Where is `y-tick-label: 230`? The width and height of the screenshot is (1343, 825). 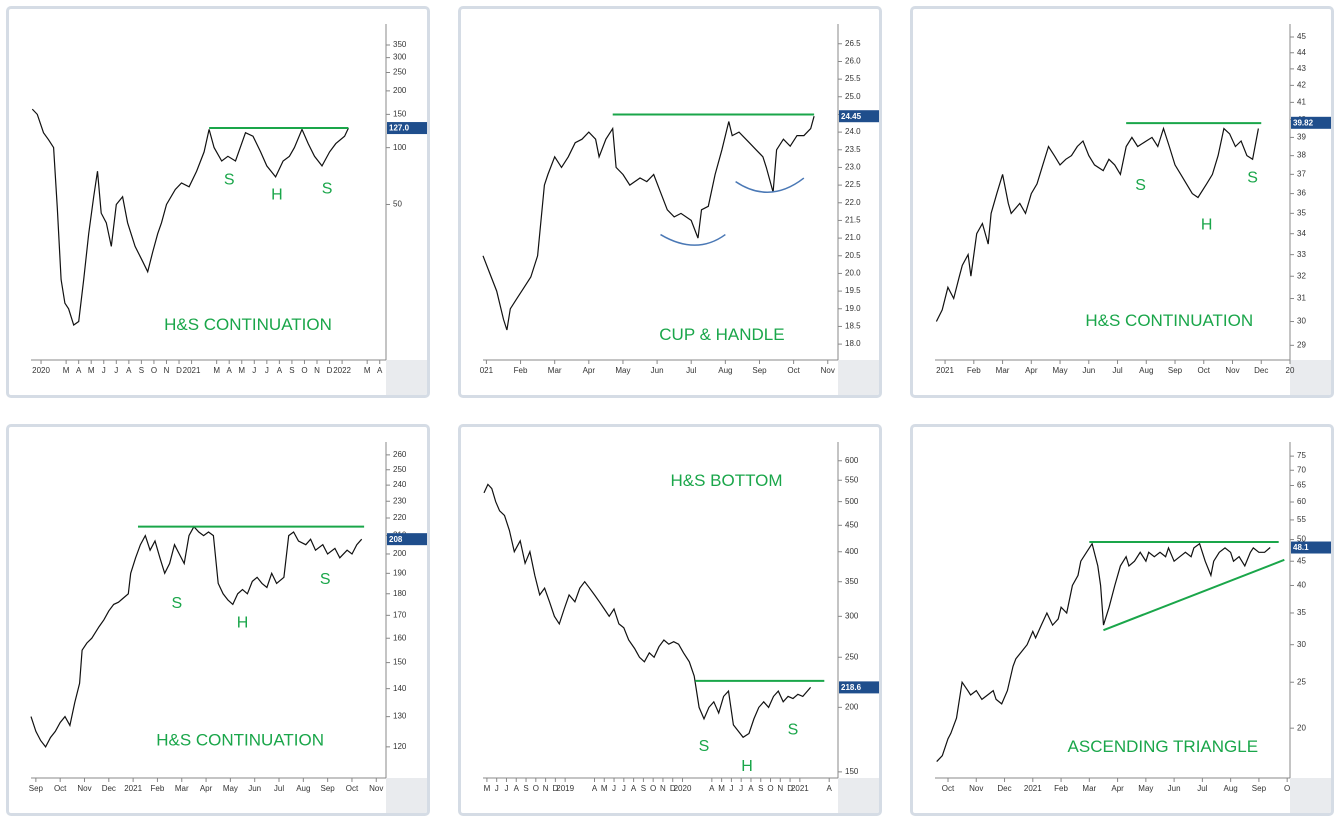
y-tick-label: 230 is located at coordinates (400, 500).